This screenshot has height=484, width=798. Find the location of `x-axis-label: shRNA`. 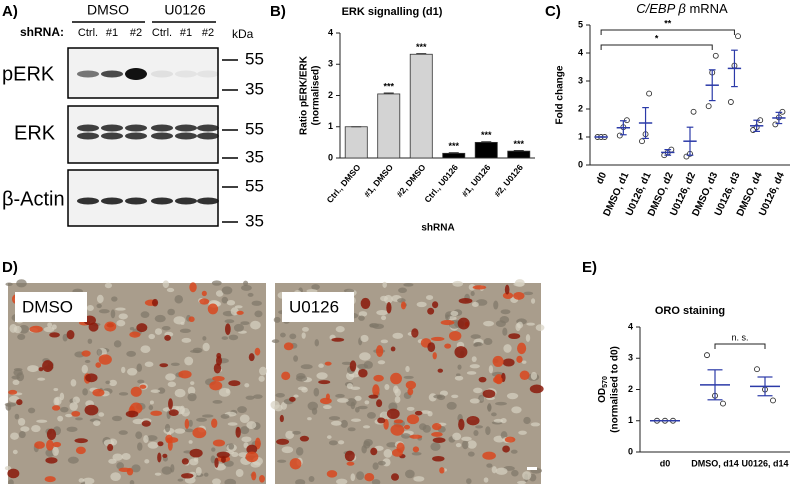

x-axis-label: shRNA is located at coordinates (437, 228).